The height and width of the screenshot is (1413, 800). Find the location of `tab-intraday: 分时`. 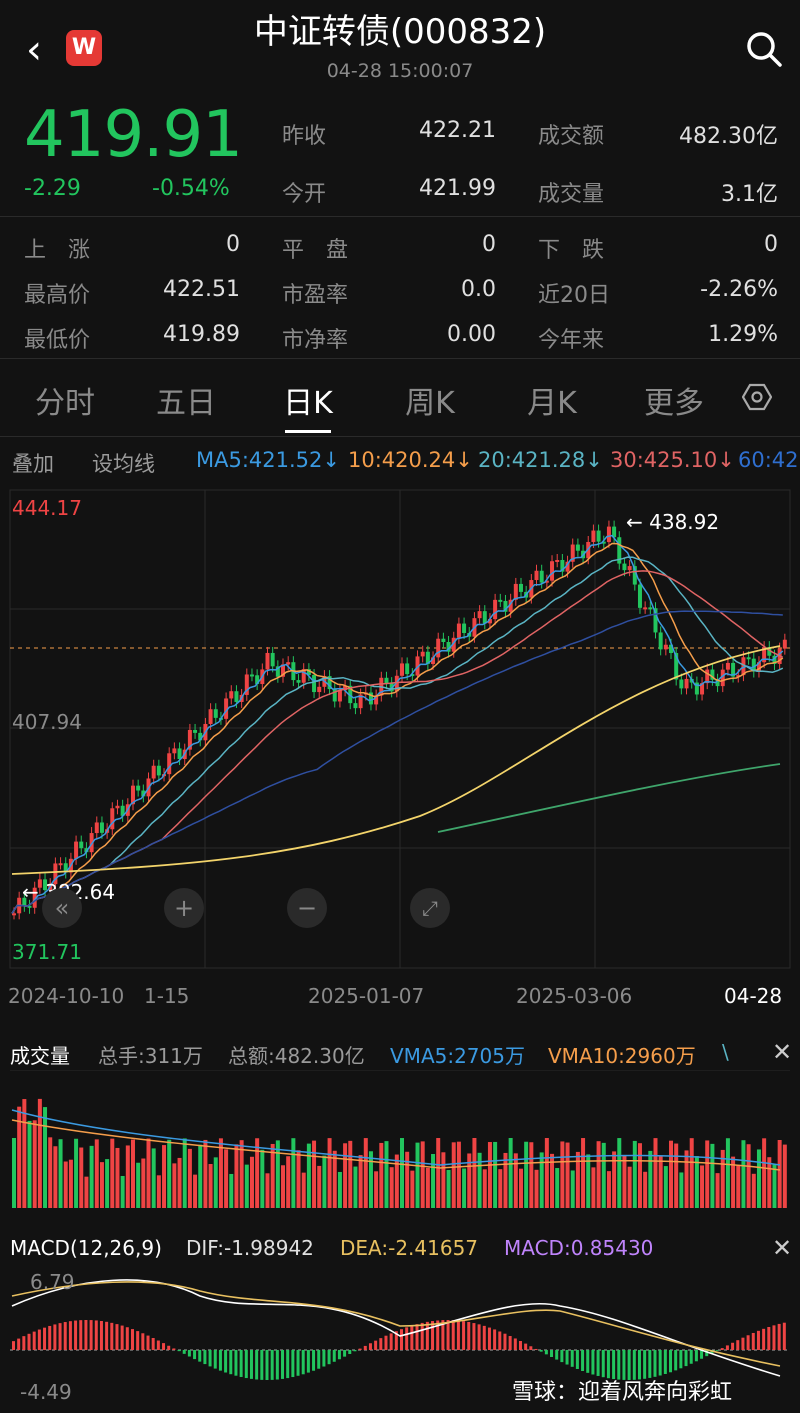

tab-intraday: 分时 is located at coordinates (65, 403).